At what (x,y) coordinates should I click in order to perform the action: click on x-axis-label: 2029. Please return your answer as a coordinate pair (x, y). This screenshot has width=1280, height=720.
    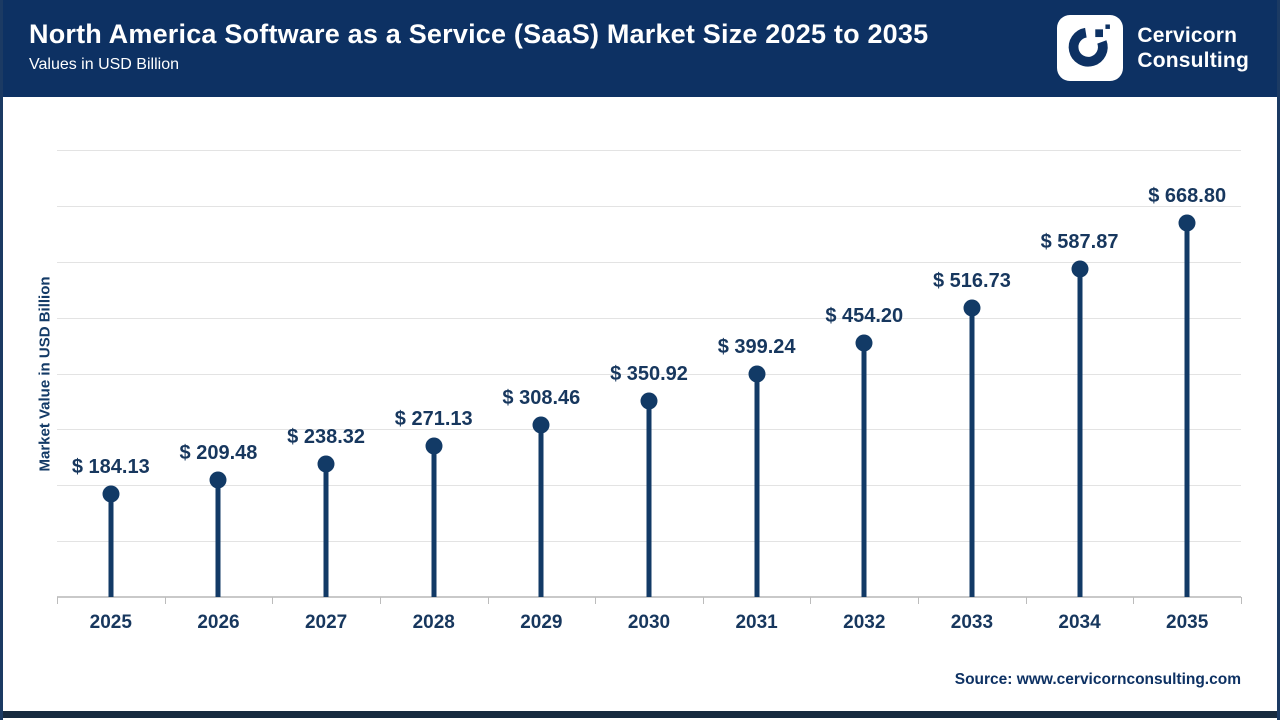
    Looking at the image, I should click on (541, 622).